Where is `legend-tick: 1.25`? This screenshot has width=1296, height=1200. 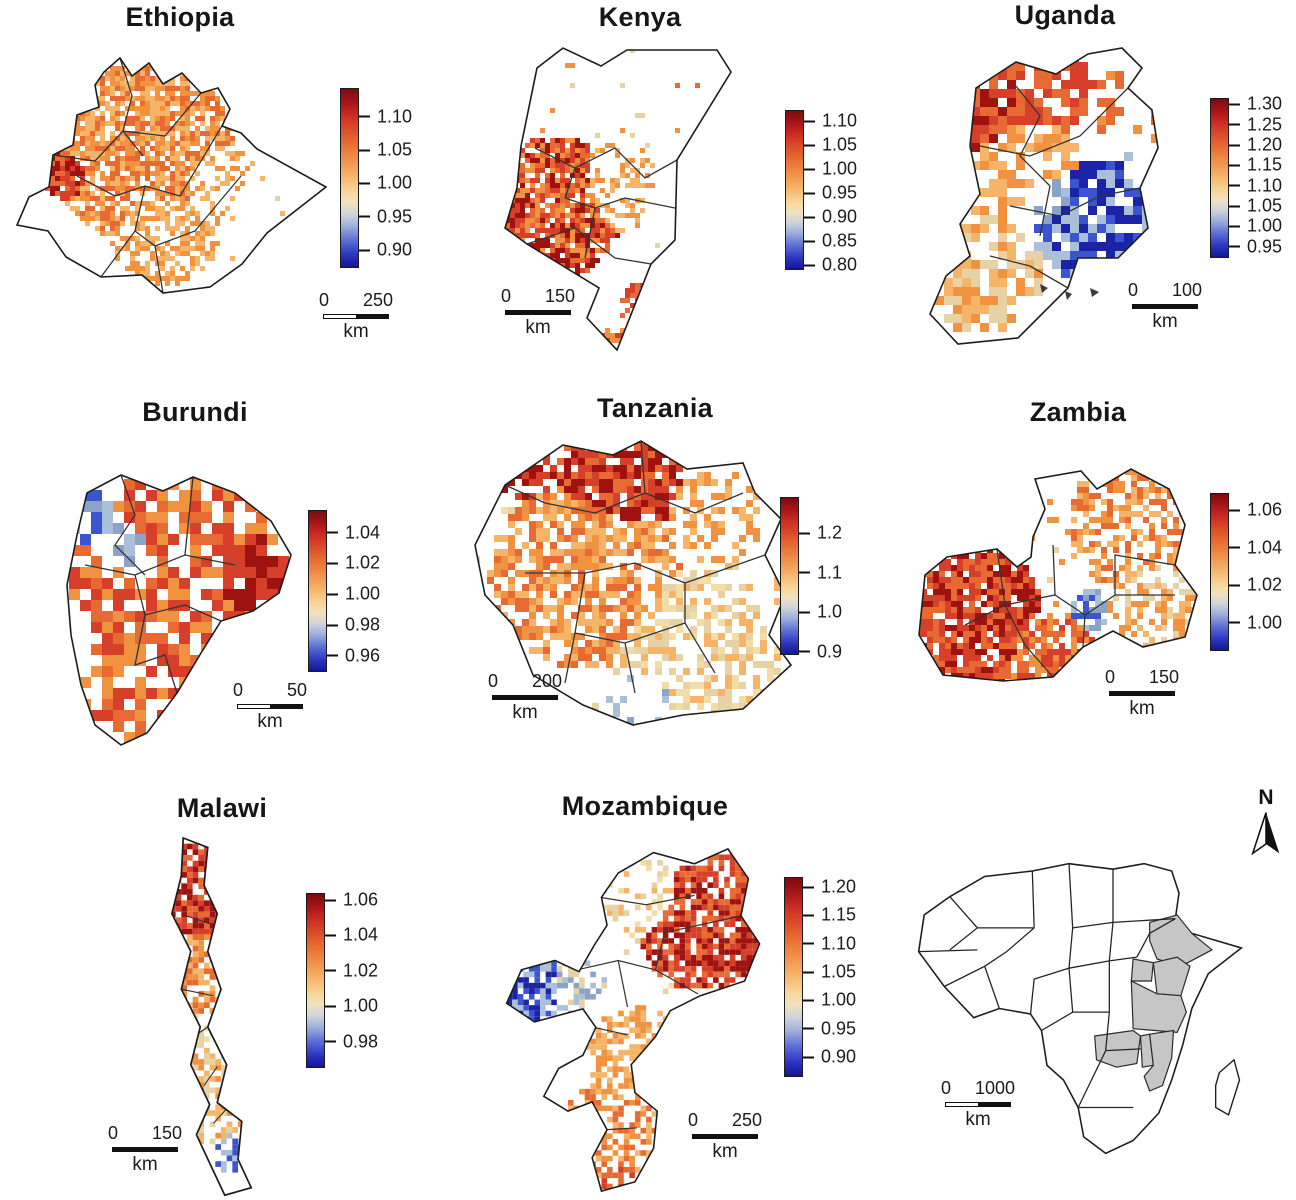
legend-tick: 1.25 is located at coordinates (1255, 124).